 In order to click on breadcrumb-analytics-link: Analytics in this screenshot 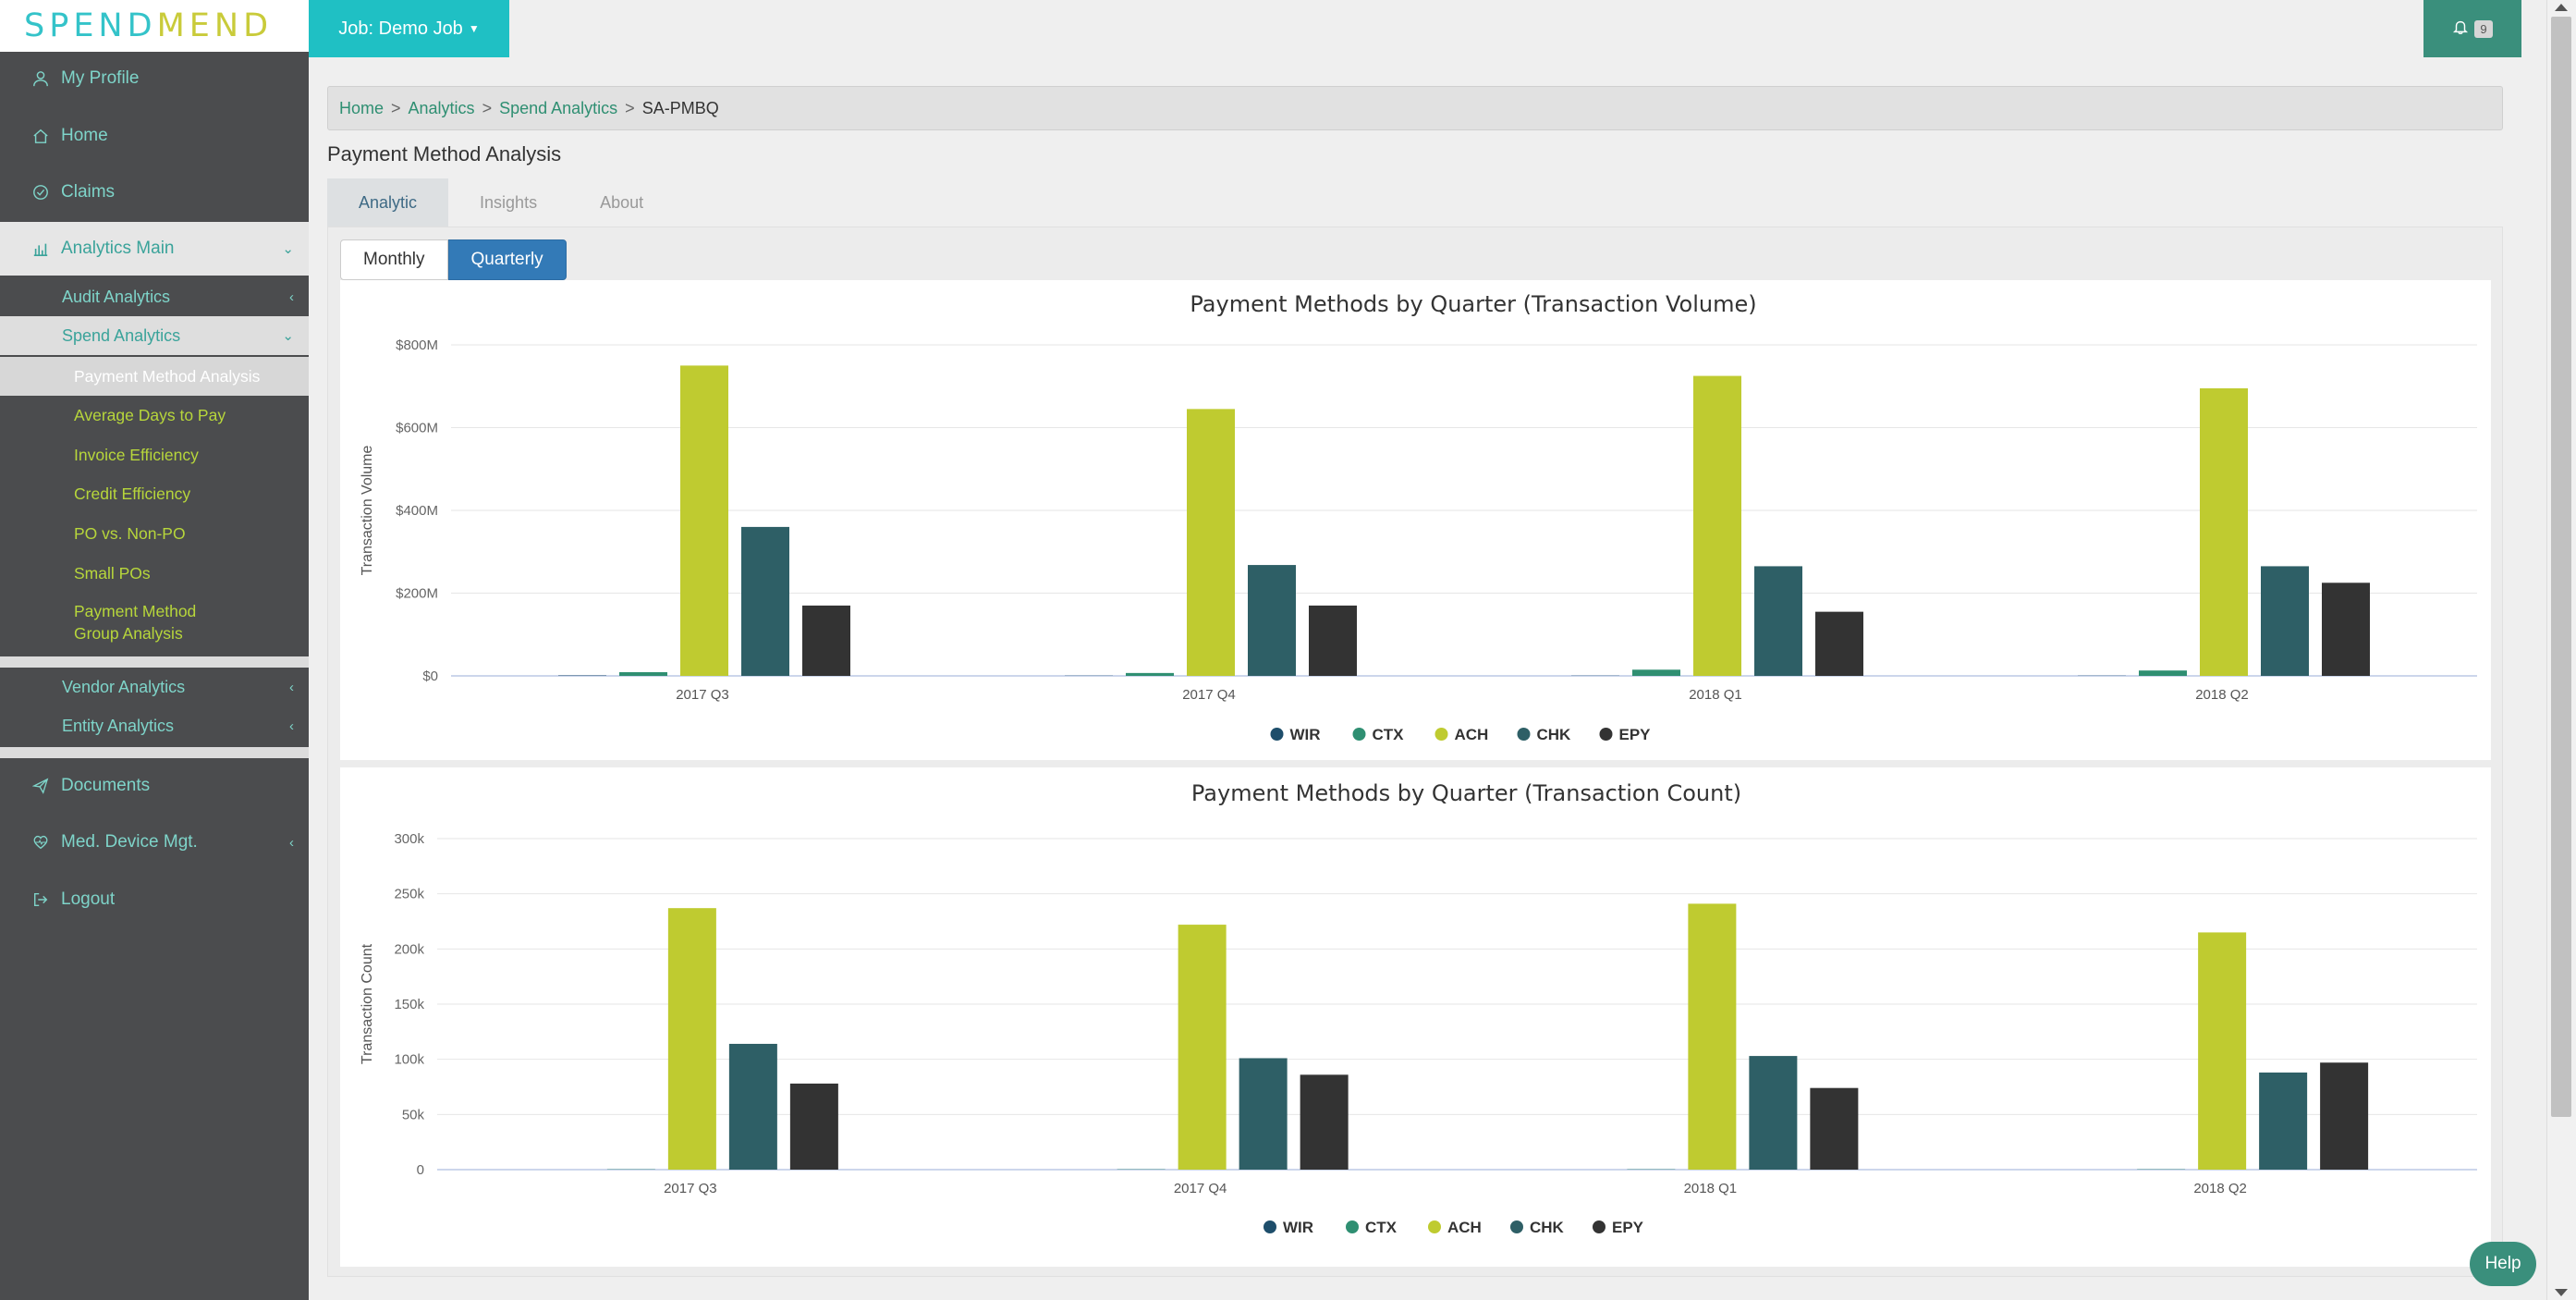, I will do `click(441, 107)`.